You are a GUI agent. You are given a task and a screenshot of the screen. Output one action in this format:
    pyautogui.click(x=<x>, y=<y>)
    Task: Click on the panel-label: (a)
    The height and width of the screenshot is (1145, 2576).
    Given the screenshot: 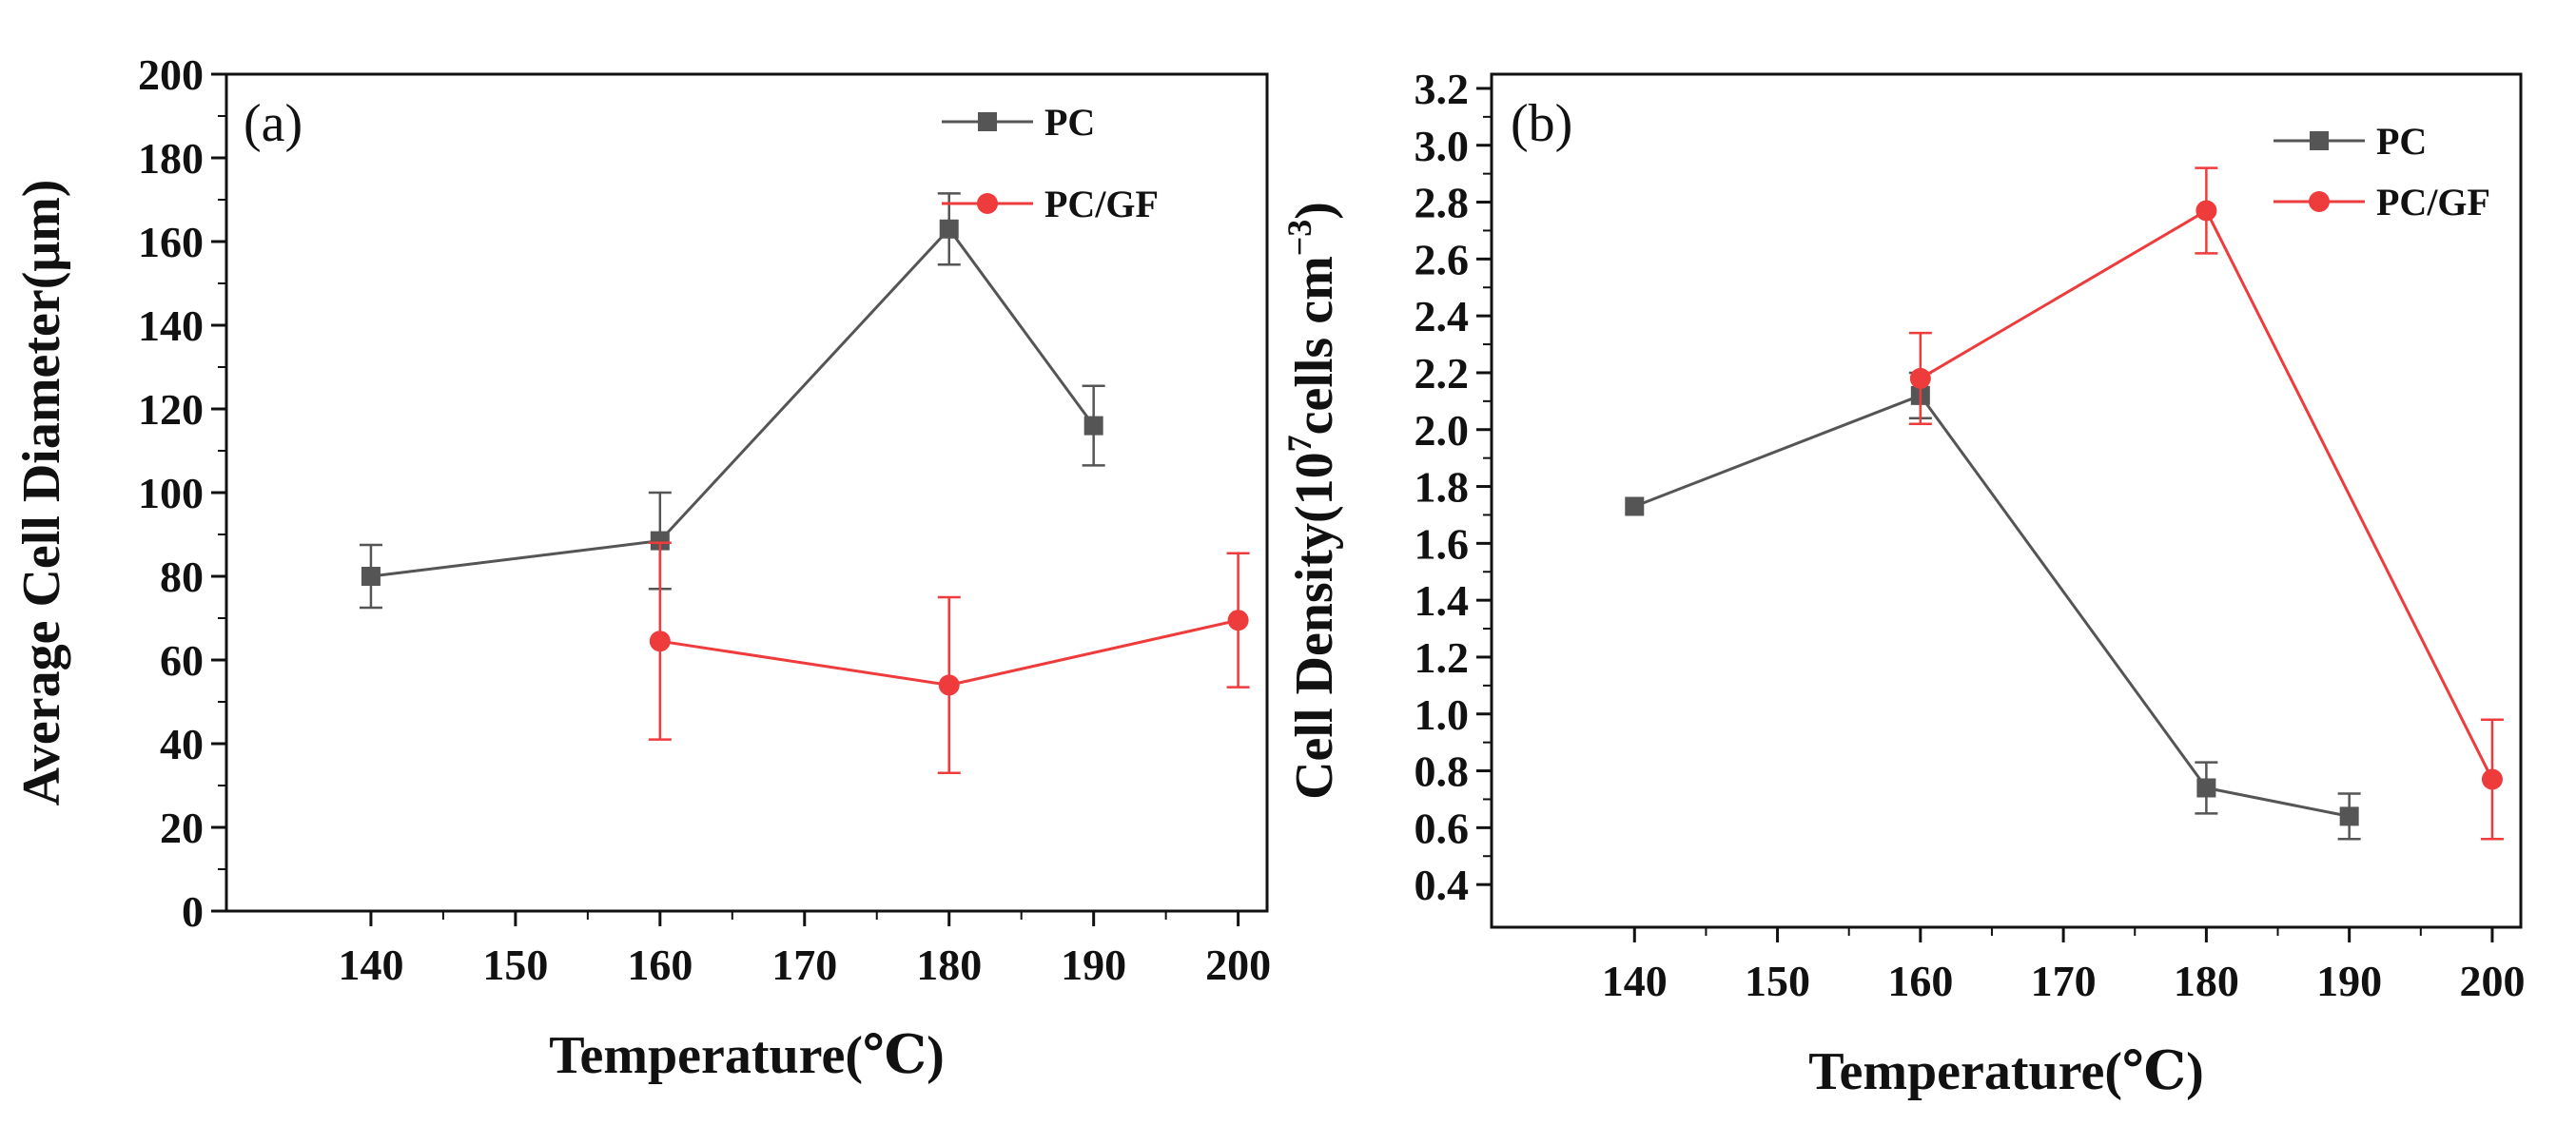 What is the action you would take?
    pyautogui.click(x=273, y=124)
    